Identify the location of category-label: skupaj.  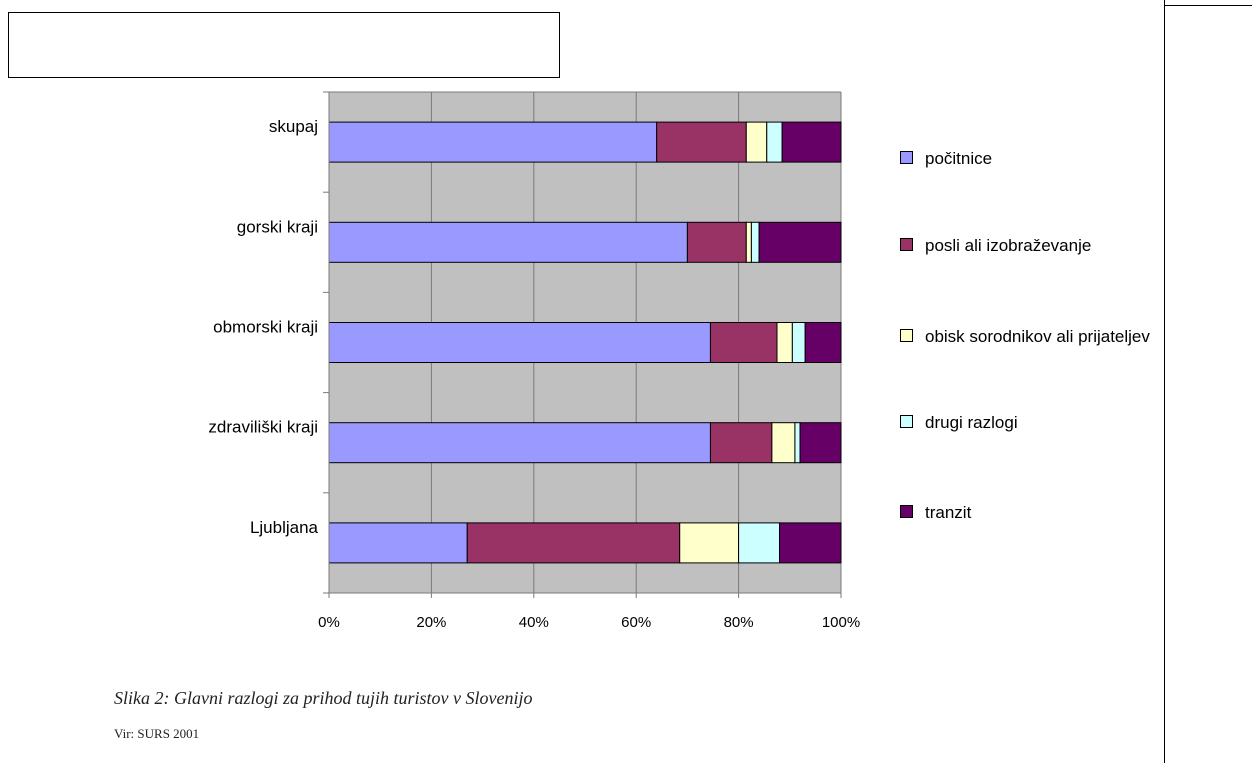
(293, 126).